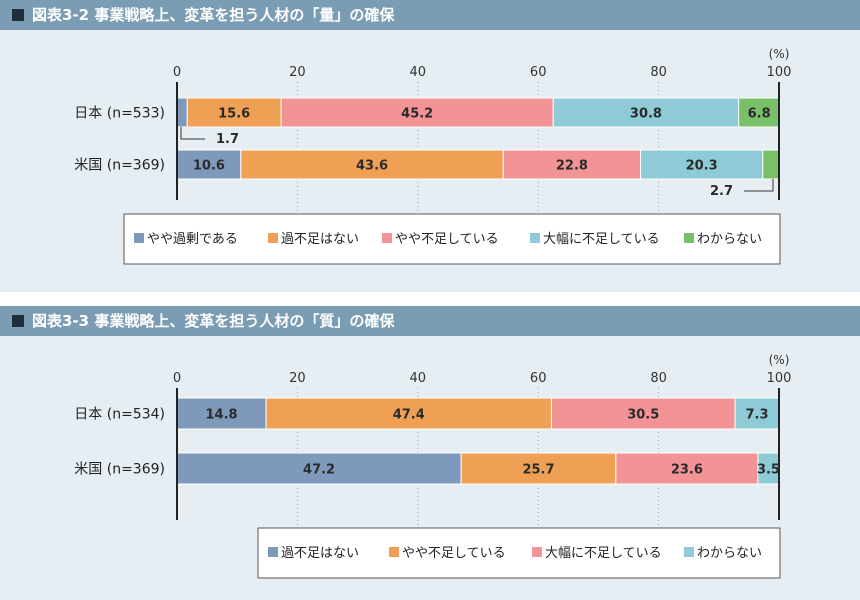 This screenshot has width=860, height=600. Describe the element at coordinates (430, 299) in the screenshot. I see `panel-divider` at that location.